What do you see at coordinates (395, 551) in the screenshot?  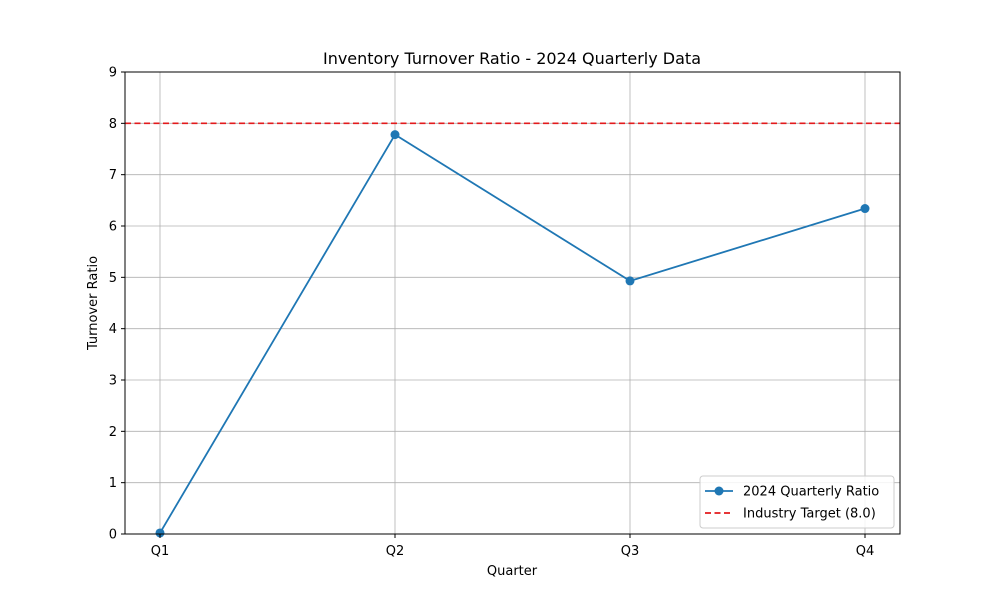 I see `x-tick-label: Q2` at bounding box center [395, 551].